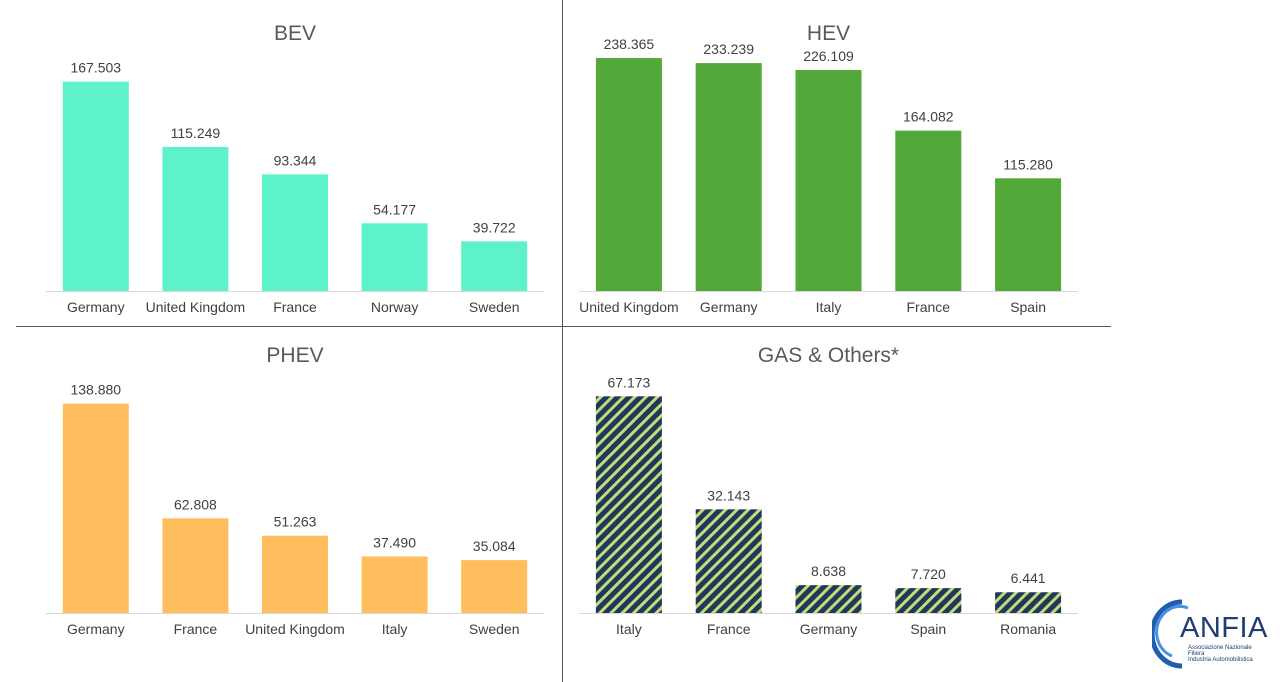  Describe the element at coordinates (195, 504) in the screenshot. I see `data-label: 62.808` at that location.